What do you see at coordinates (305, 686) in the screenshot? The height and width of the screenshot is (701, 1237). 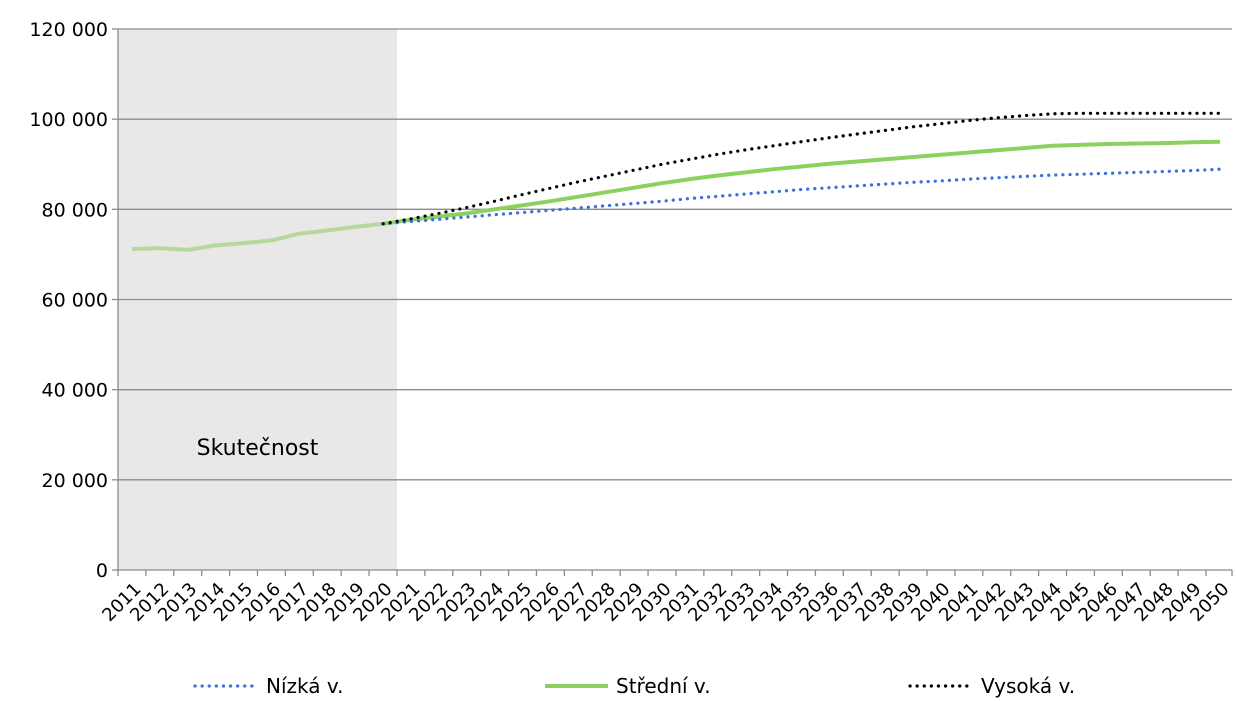 I see `legend-label: Nízká v.` at bounding box center [305, 686].